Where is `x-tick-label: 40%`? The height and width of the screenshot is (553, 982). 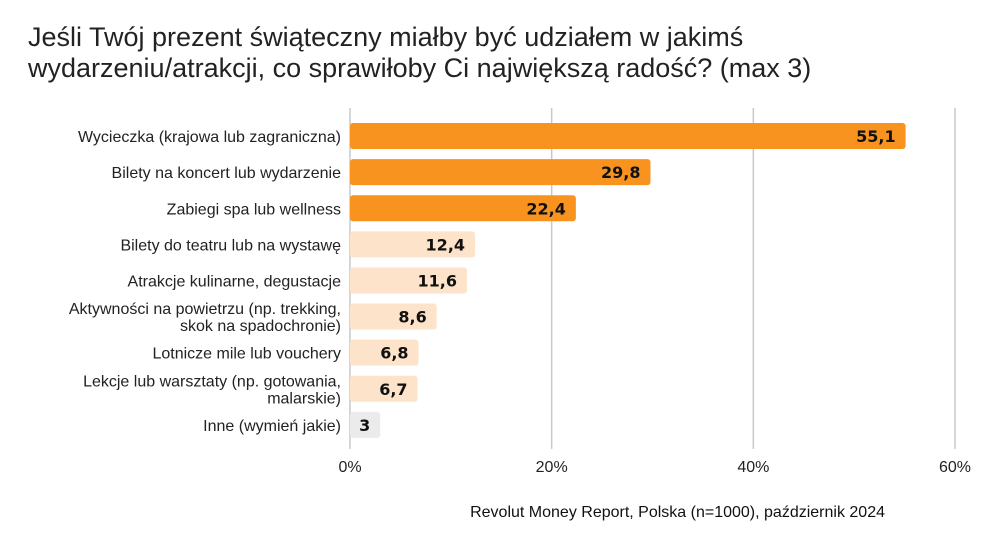 x-tick-label: 40% is located at coordinates (753, 467).